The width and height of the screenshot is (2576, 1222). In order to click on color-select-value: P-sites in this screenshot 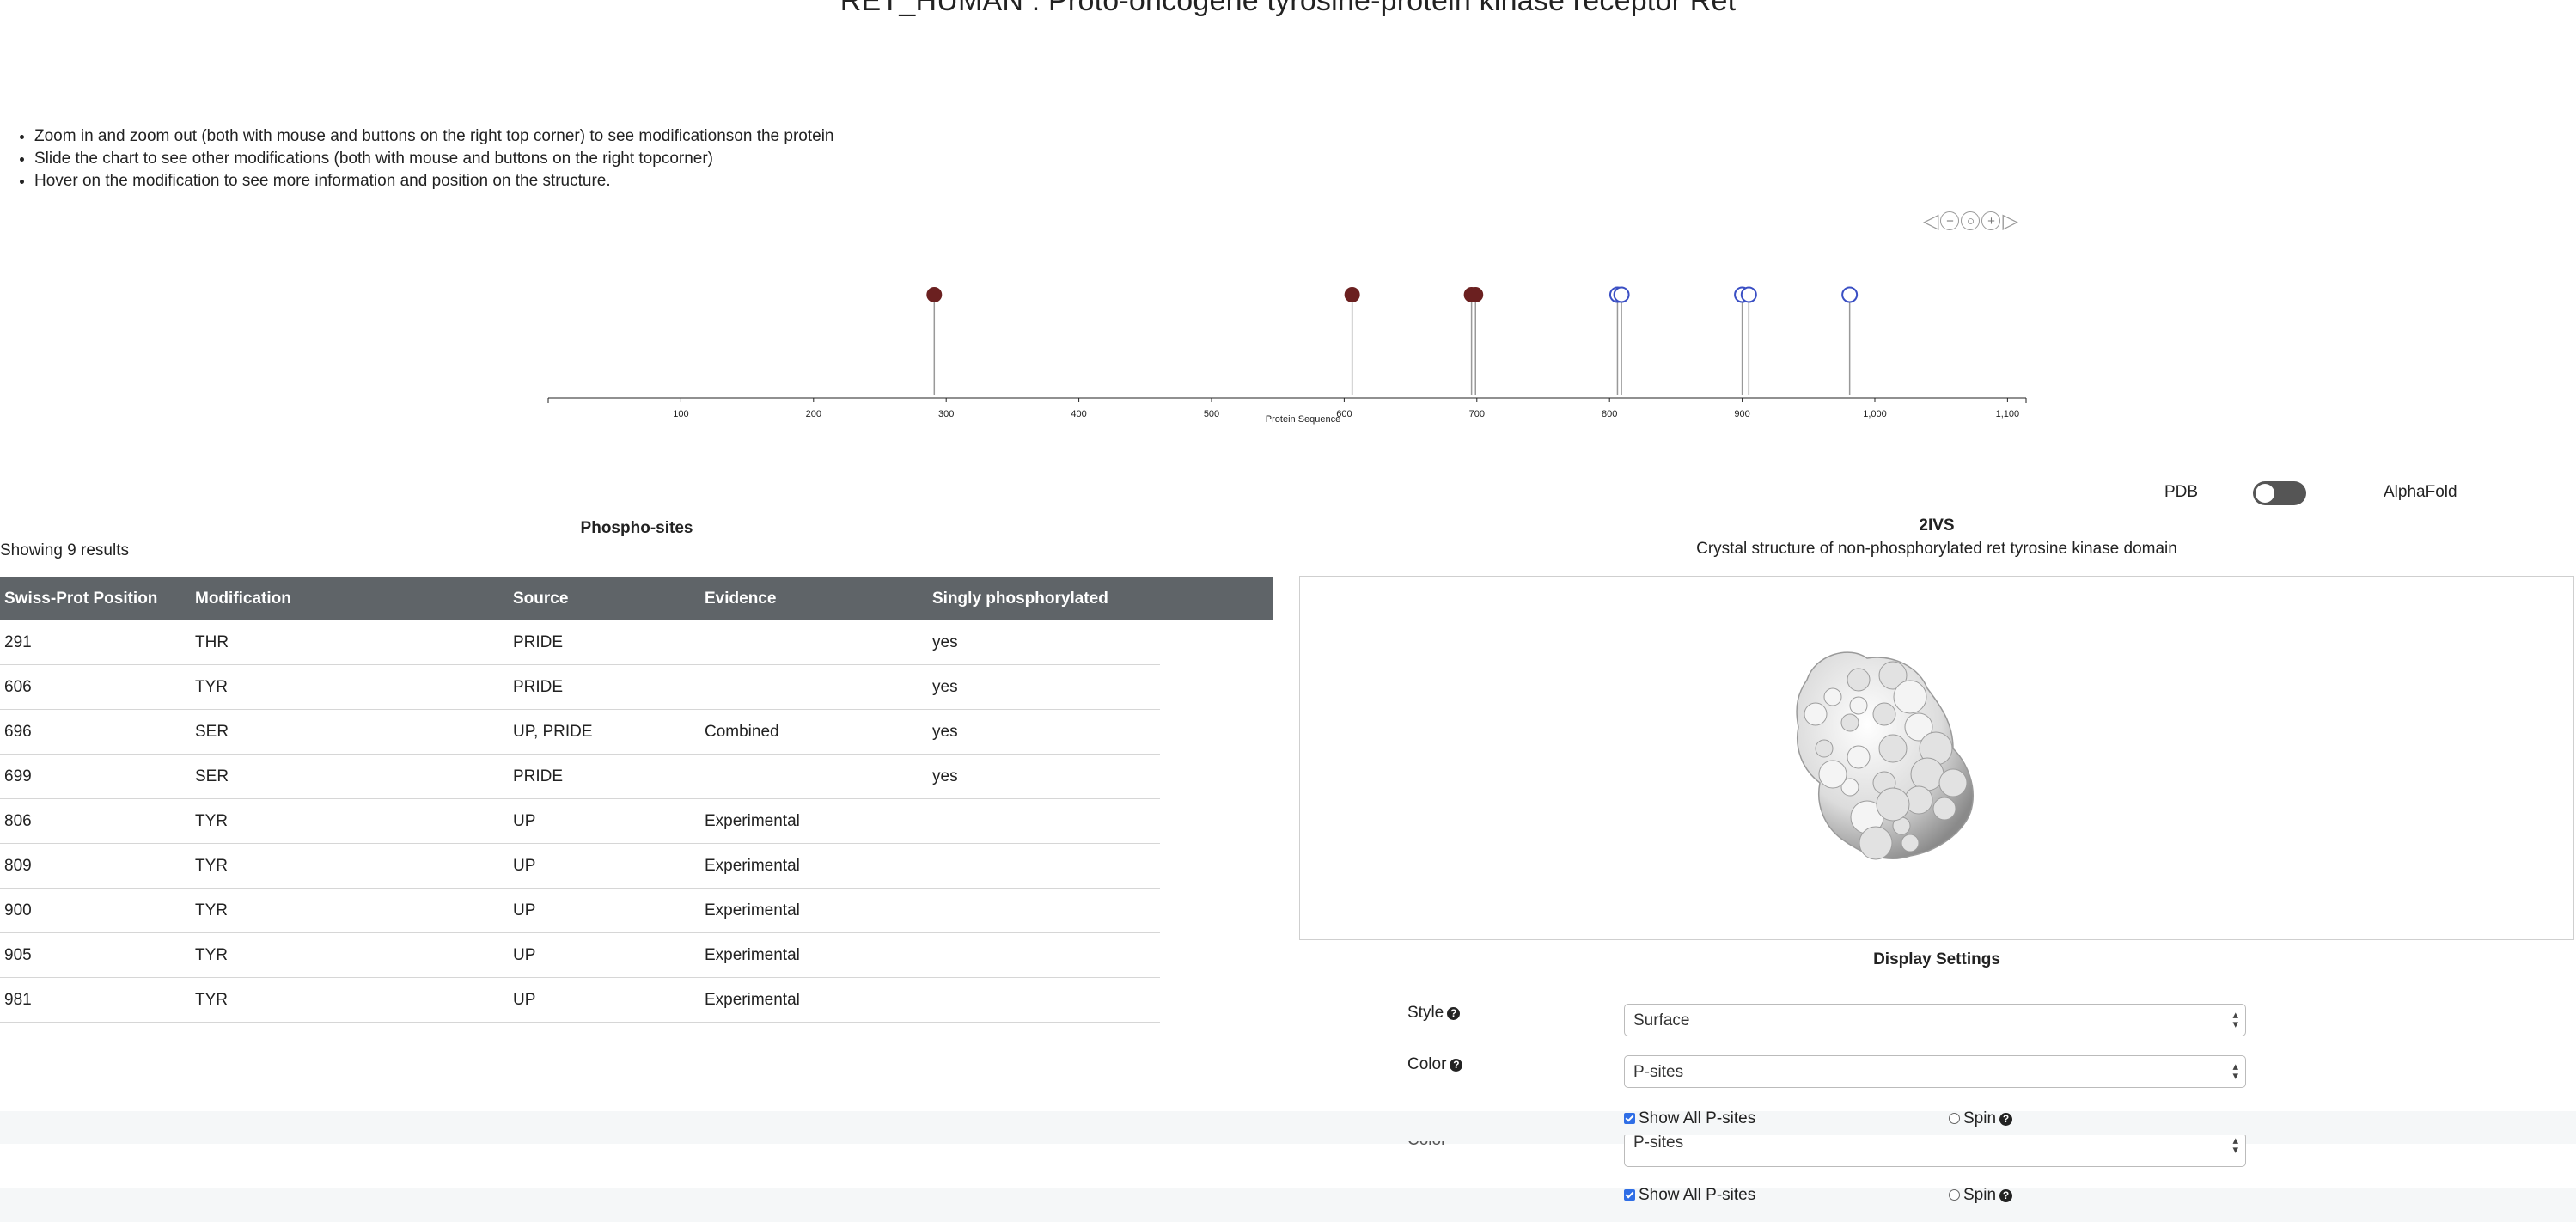, I will do `click(1658, 1072)`.